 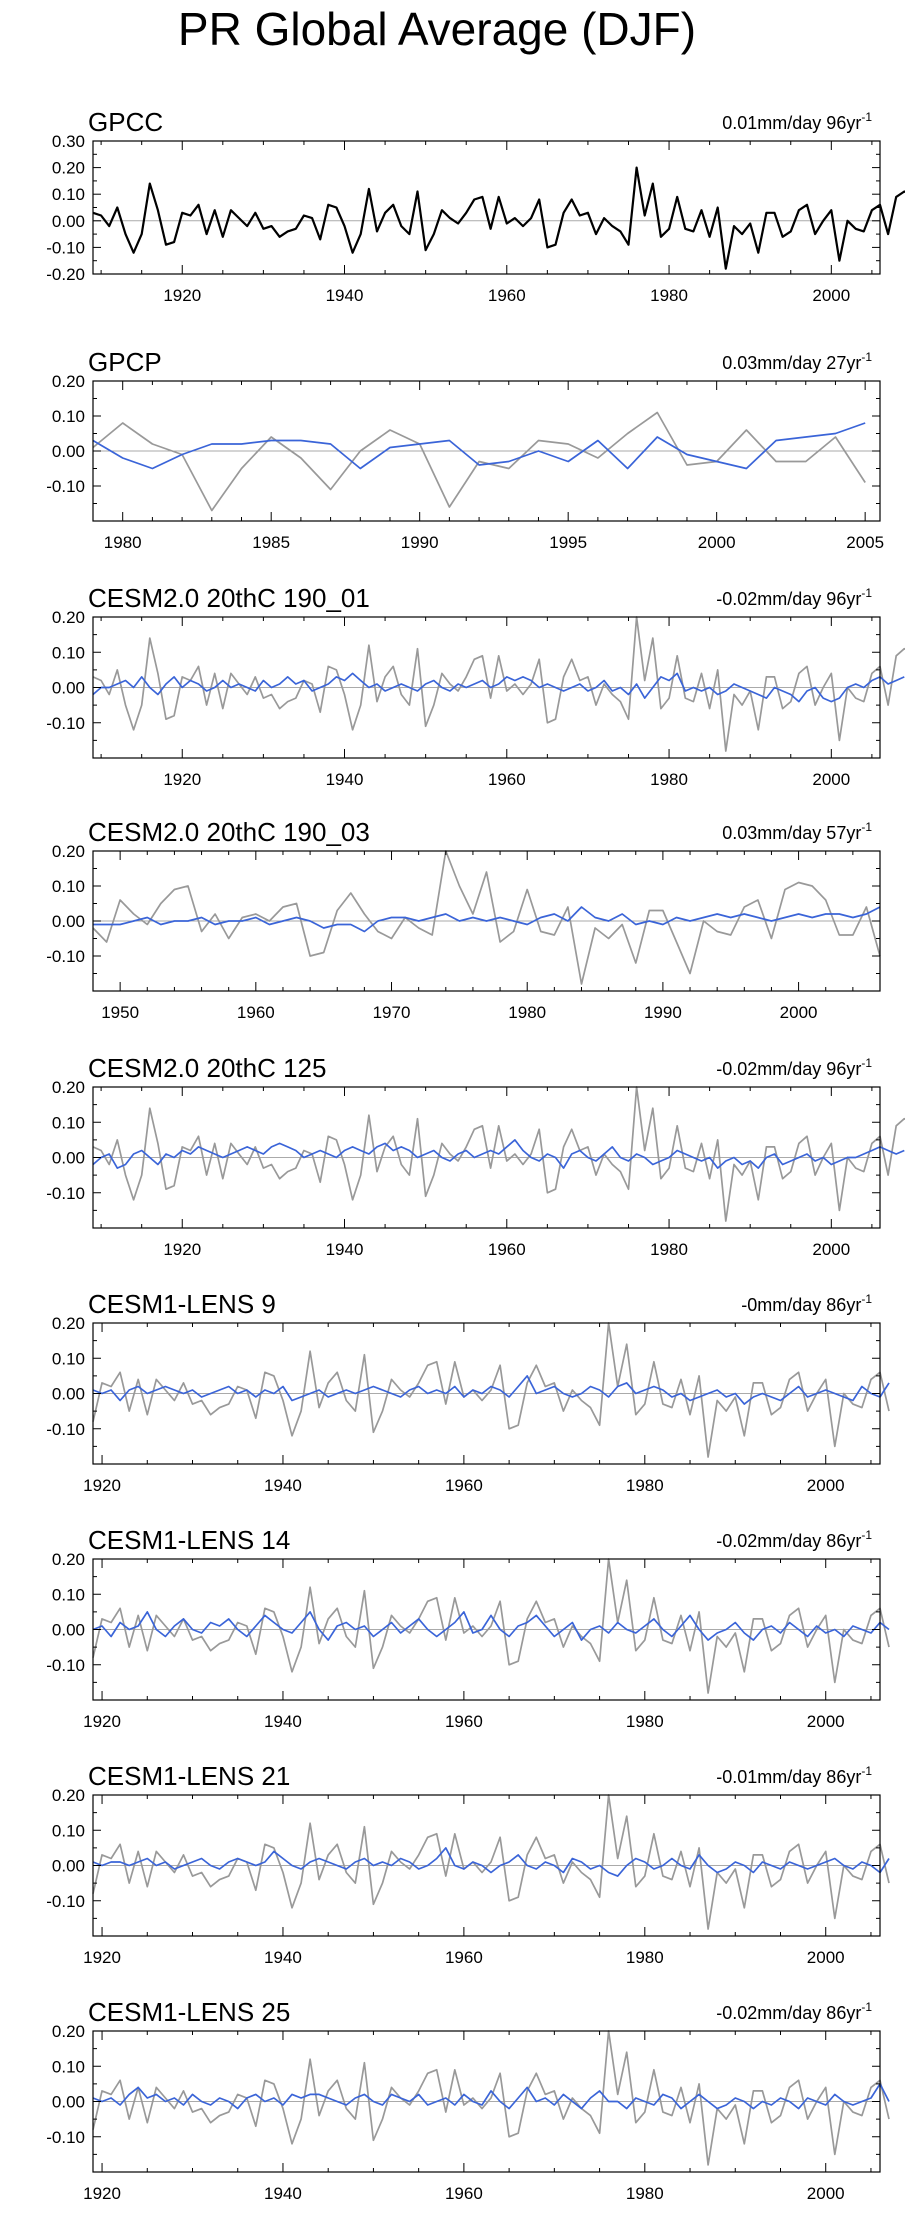 What do you see at coordinates (182, 1304) in the screenshot?
I see `panel-title: CESM1-LENS 9` at bounding box center [182, 1304].